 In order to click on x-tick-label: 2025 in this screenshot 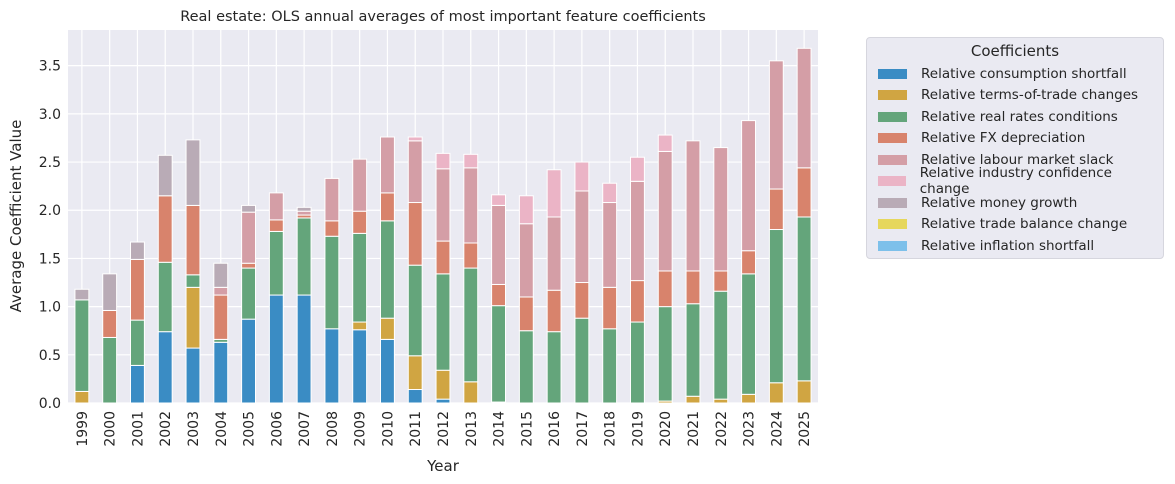, I will do `click(805, 429)`.